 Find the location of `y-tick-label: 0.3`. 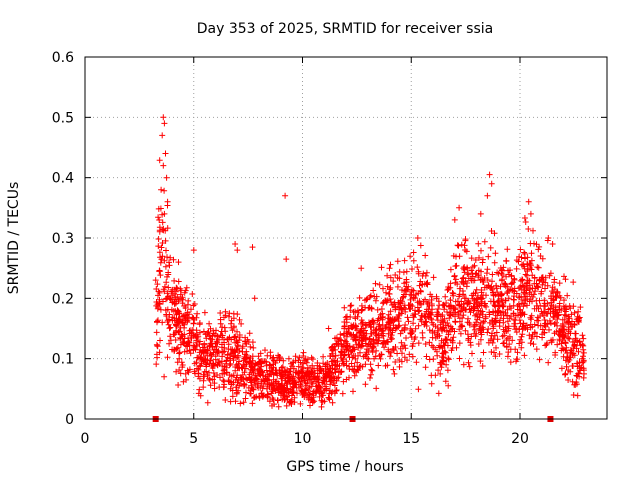

y-tick-label: 0.3 is located at coordinates (63, 239).